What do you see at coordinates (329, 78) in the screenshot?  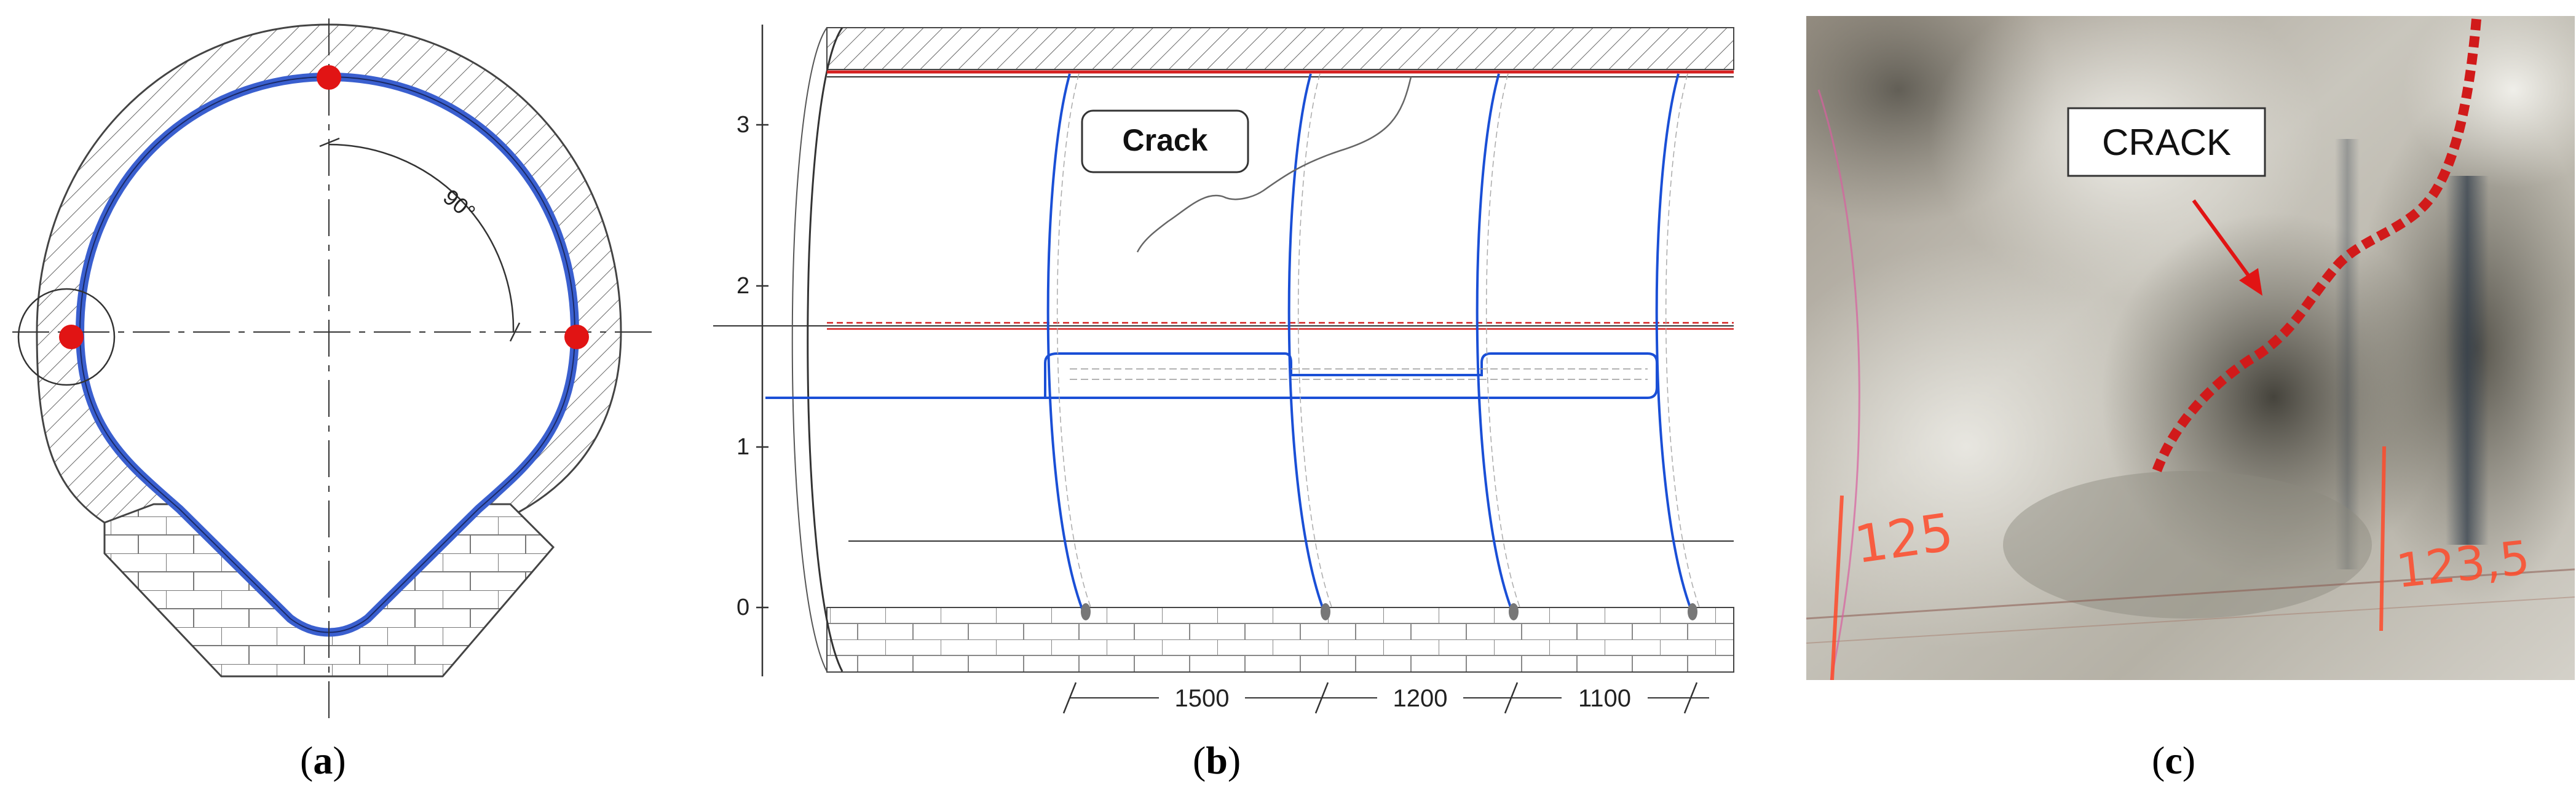 I see `measurement-point-top` at bounding box center [329, 78].